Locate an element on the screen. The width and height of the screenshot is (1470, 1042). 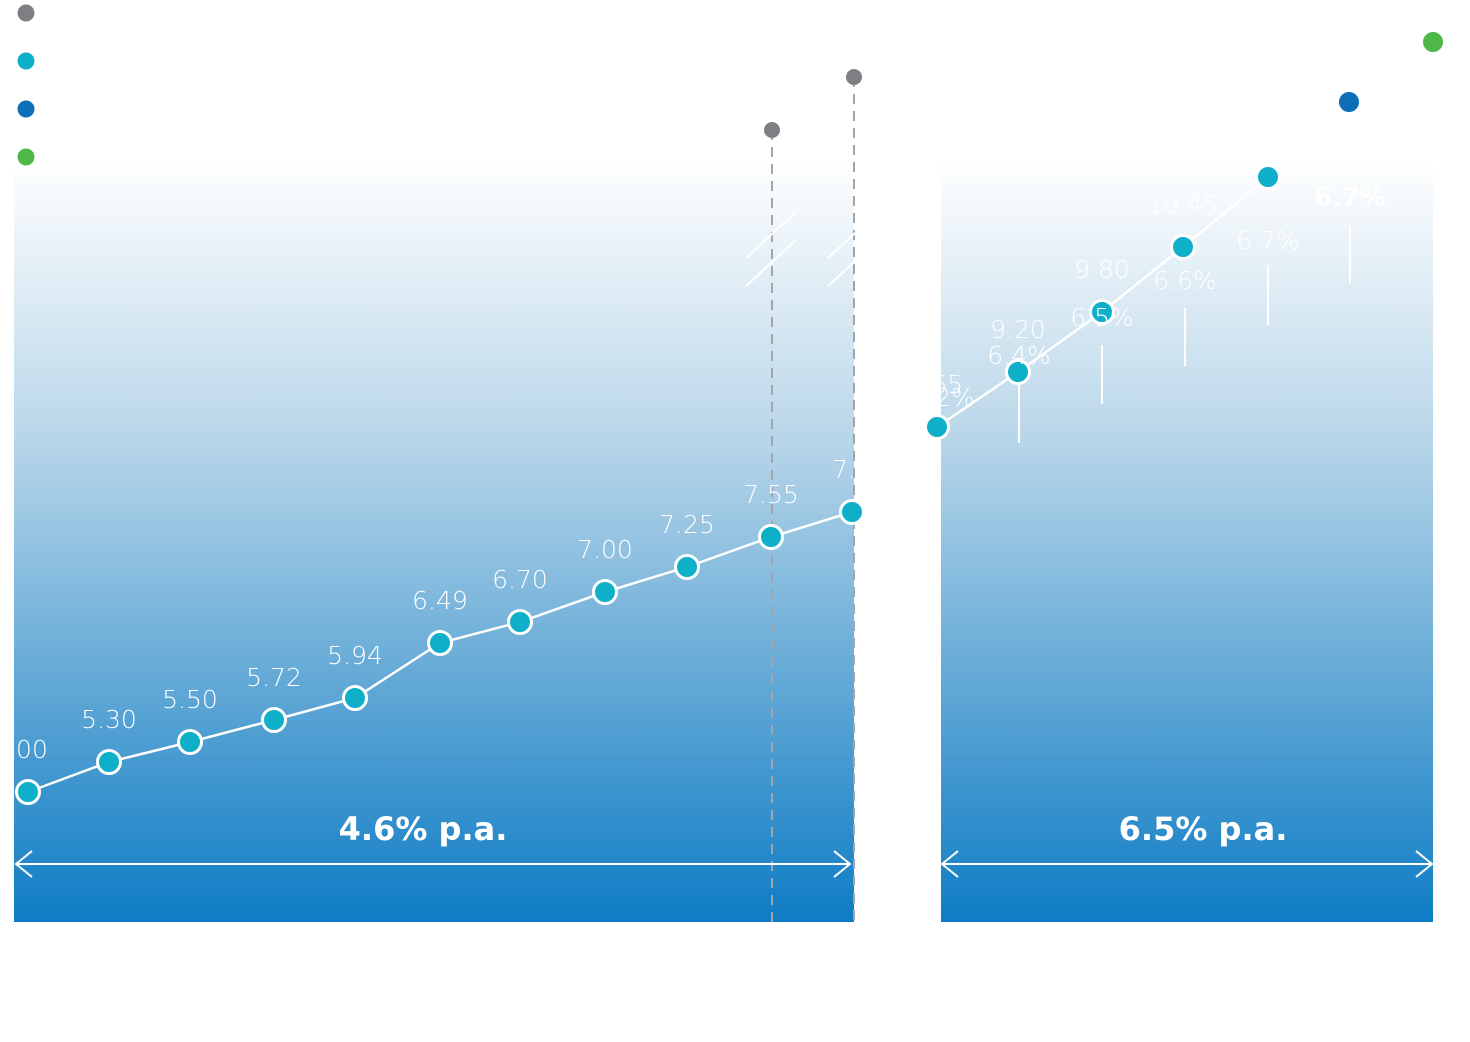
partial-growth-label: 1 % is located at coordinates (896, 789).